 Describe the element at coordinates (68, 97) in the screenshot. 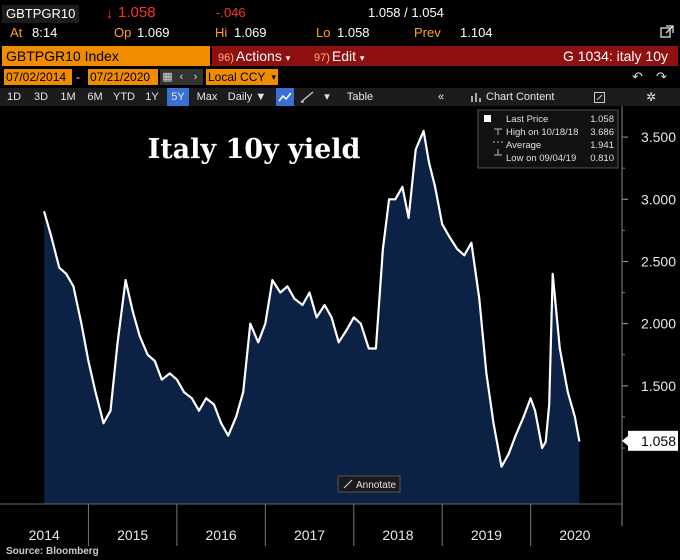

I see `range-1m: 1M` at that location.